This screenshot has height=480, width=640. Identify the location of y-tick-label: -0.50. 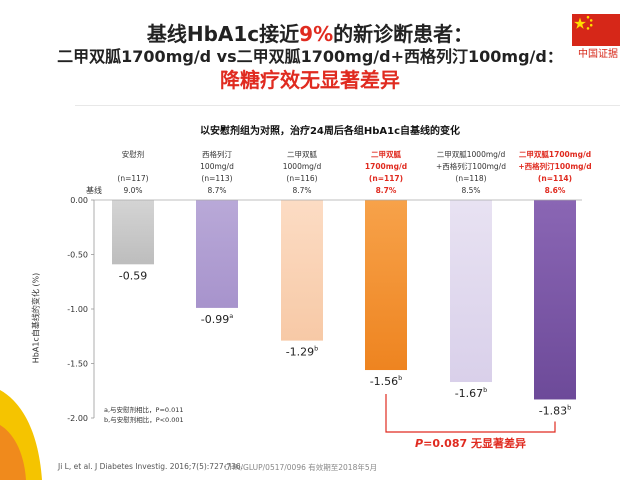
(77, 255).